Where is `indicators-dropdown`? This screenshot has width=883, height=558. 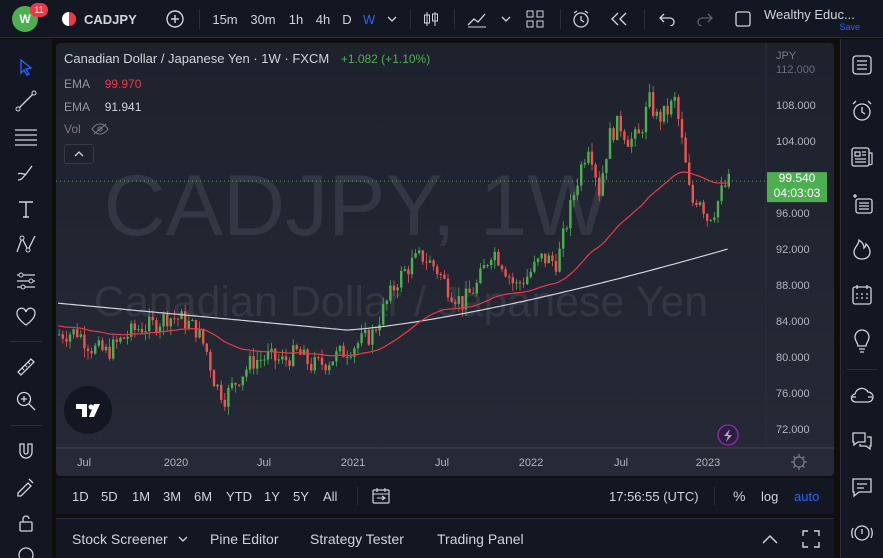
indicators-dropdown is located at coordinates (506, 19).